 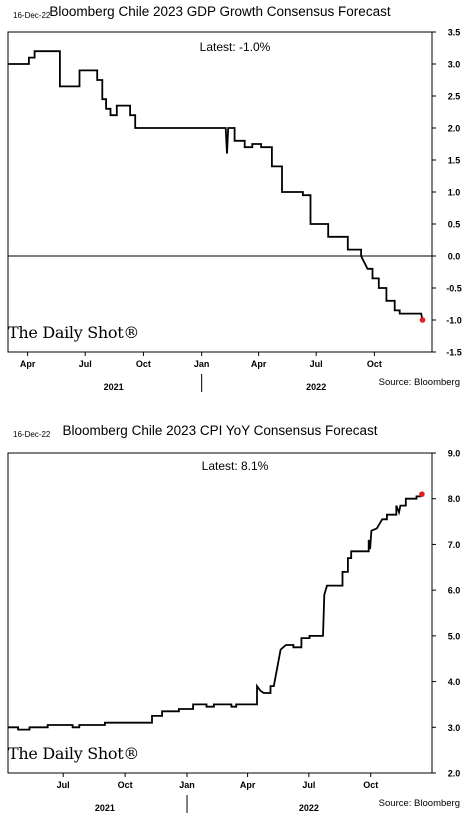 I want to click on y-tick-label: 2.5, so click(x=454, y=97).